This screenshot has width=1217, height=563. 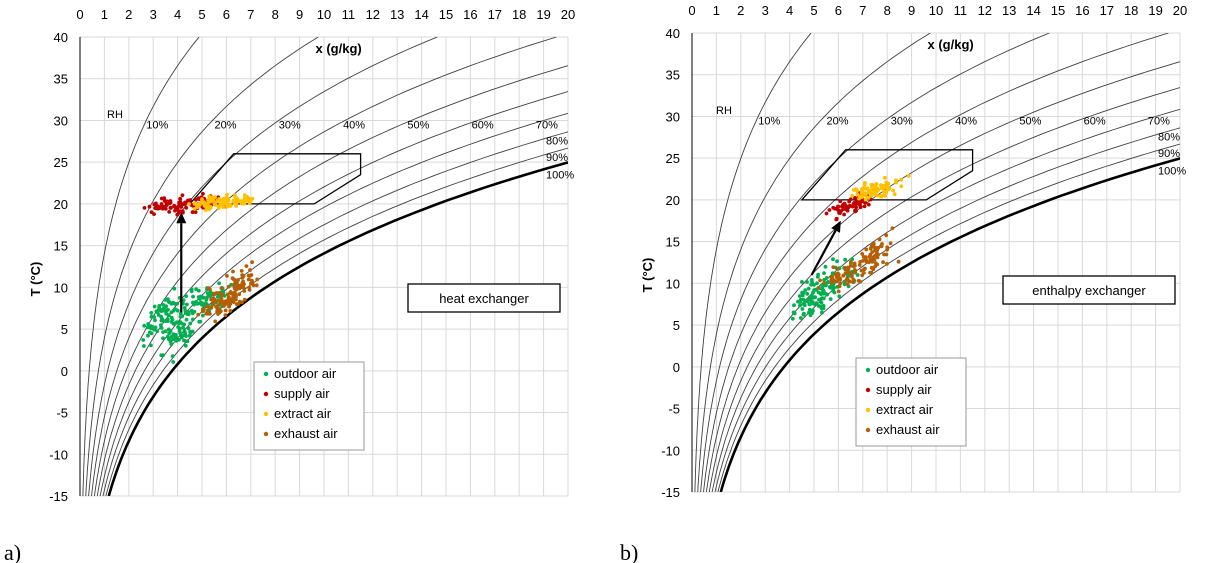 I want to click on comfort-zone, so click(x=275, y=179).